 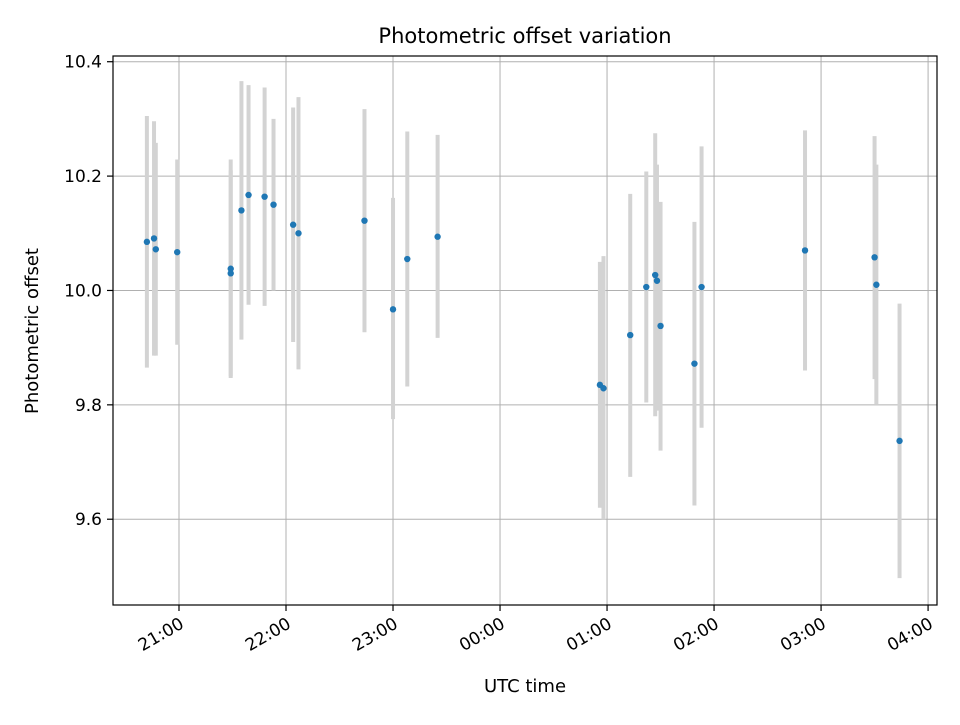 What do you see at coordinates (32, 331) in the screenshot?
I see `y-axis-label: Photometric offset` at bounding box center [32, 331].